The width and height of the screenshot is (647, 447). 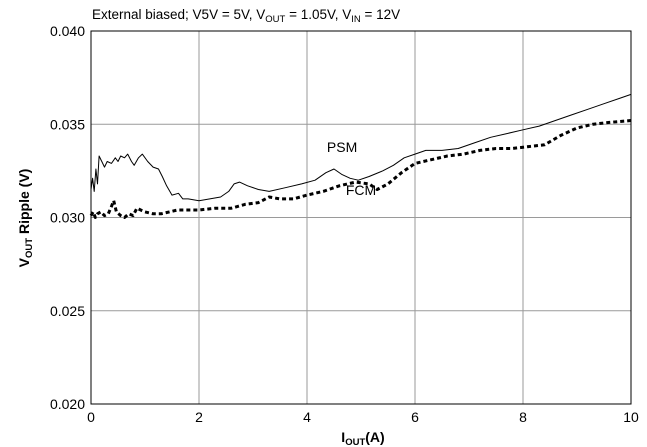 What do you see at coordinates (351, 168) in the screenshot?
I see `annotations: PSM FCM` at bounding box center [351, 168].